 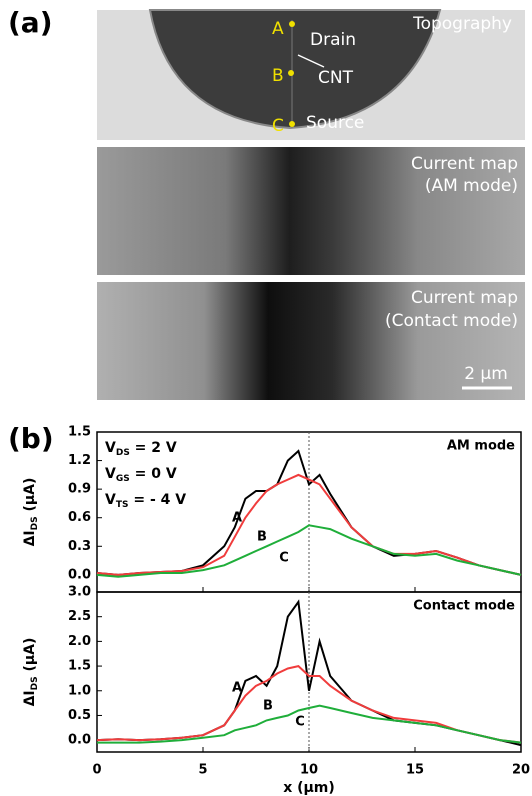 I want to click on y-tick-label: 1.2, so click(x=79, y=460).